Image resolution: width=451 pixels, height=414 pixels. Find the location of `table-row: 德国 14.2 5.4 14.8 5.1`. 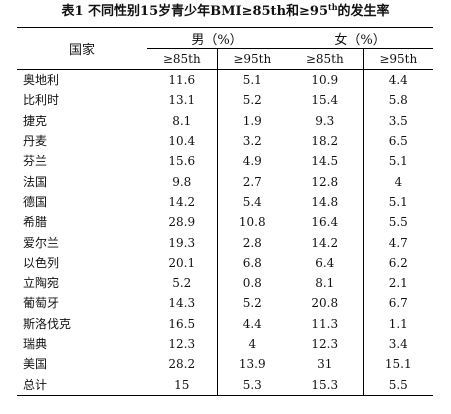

table-row: 德国 14.2 5.4 14.8 5.1 is located at coordinates (225, 202).